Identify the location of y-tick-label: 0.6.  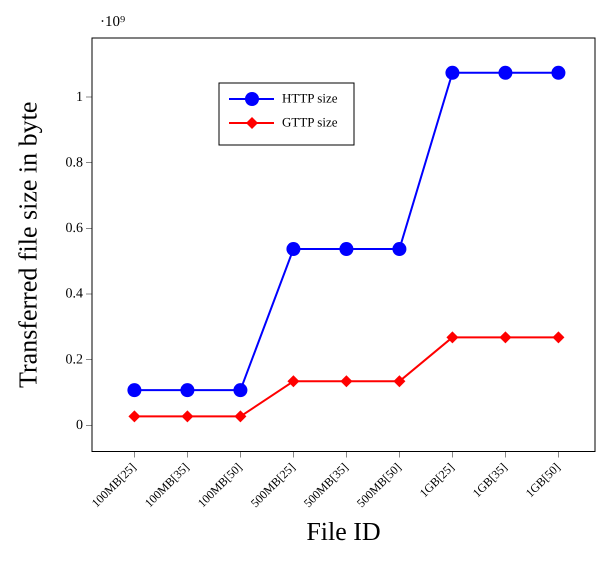
(74, 228).